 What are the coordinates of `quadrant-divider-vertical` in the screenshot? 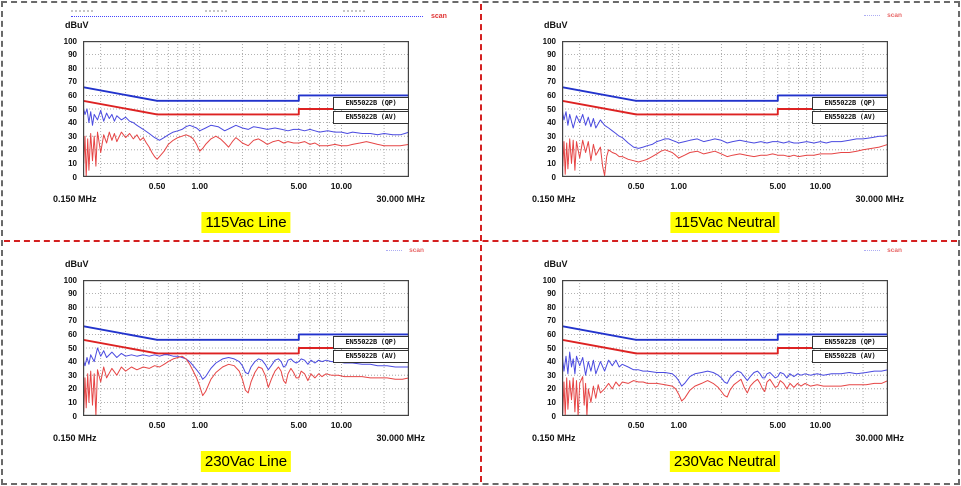 It's located at (481, 243).